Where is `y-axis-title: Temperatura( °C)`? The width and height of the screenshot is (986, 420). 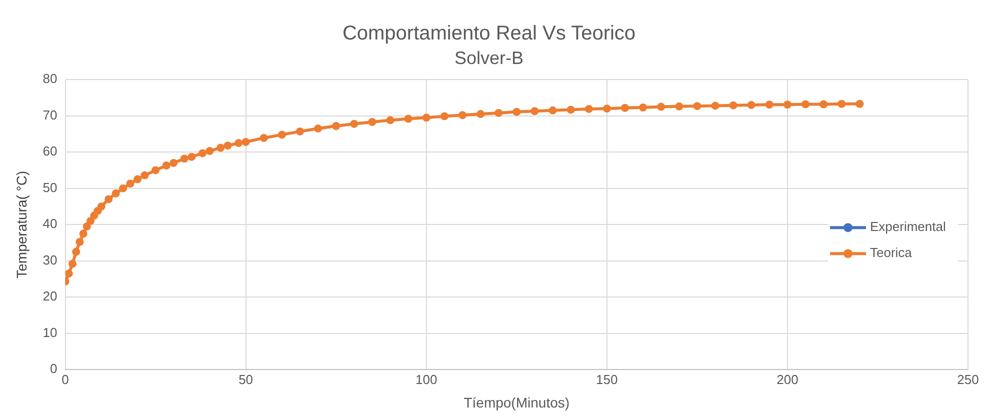
y-axis-title: Temperatura( °C) is located at coordinates (21, 224).